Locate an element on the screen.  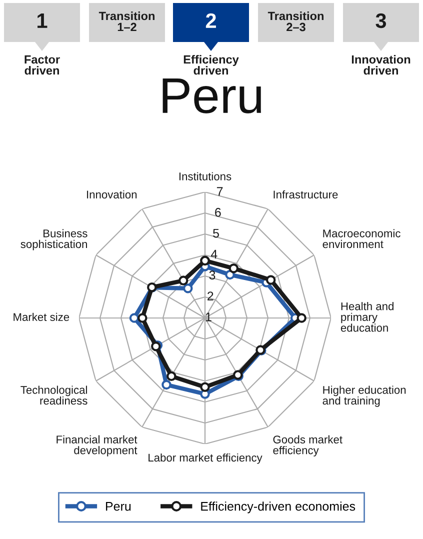
spoke-label: Business sophistication is located at coordinates (54, 239).